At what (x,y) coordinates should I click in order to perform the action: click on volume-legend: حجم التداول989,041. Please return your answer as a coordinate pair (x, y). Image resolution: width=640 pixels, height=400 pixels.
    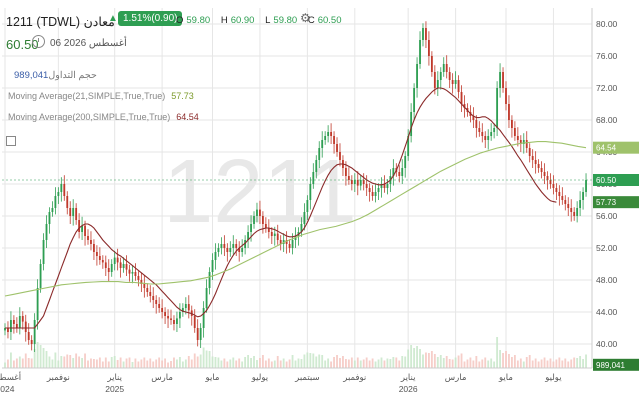
    Looking at the image, I should click on (52, 75).